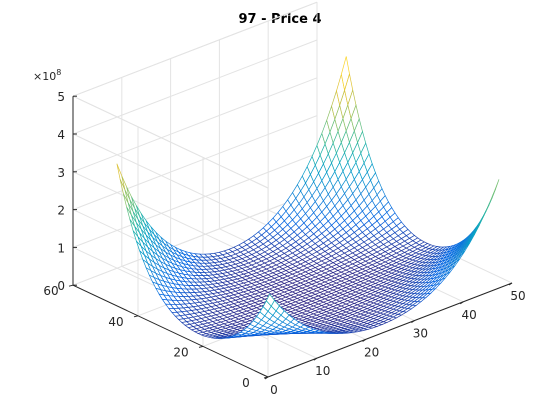 Image resolution: width=560 pixels, height=420 pixels. I want to click on x-tick-label: 10, so click(322, 371).